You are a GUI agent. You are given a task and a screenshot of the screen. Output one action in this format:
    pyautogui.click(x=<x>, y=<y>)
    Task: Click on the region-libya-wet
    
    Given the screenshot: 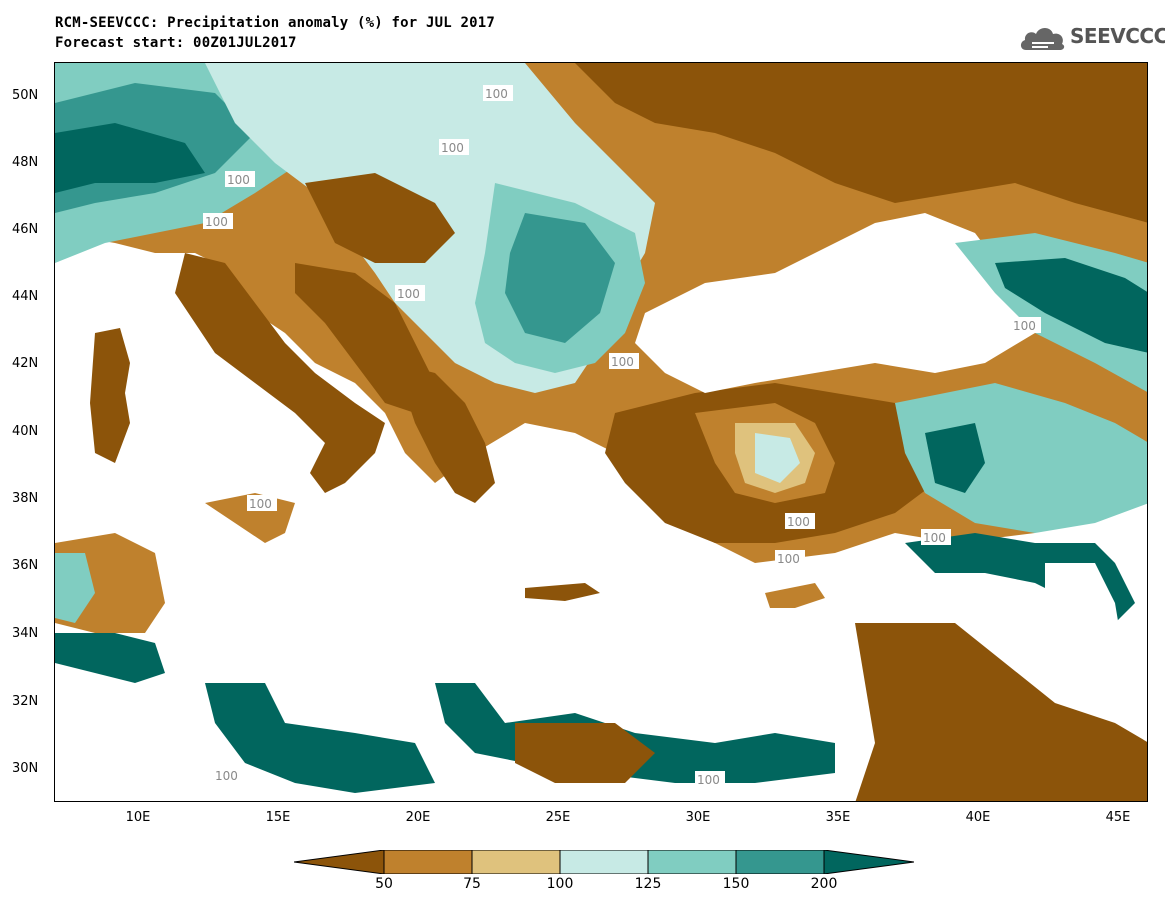 What is the action you would take?
    pyautogui.click(x=320, y=738)
    